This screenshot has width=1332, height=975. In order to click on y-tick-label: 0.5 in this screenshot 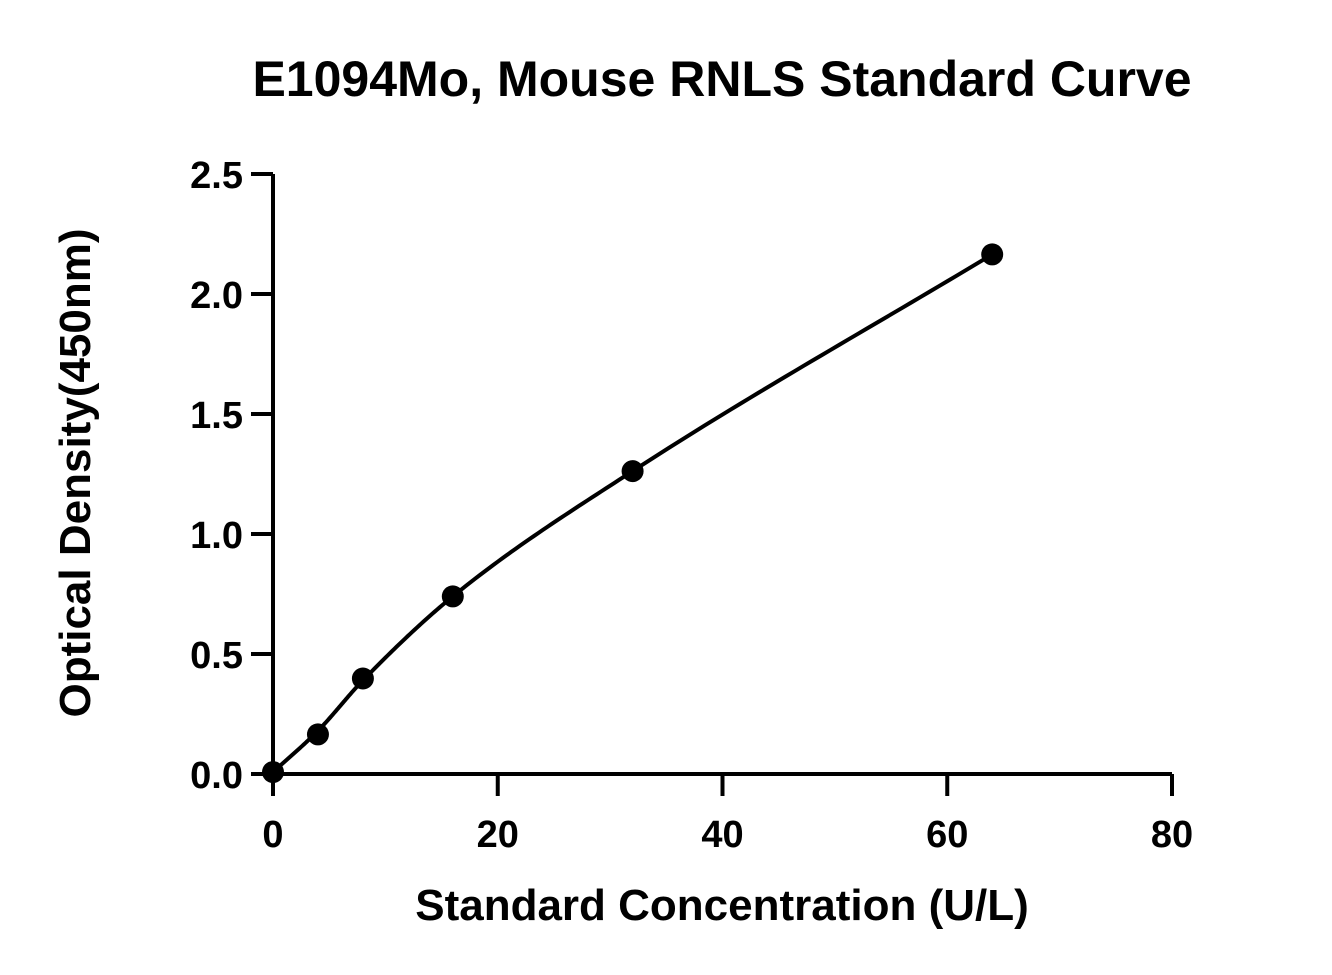, I will do `click(216, 656)`.